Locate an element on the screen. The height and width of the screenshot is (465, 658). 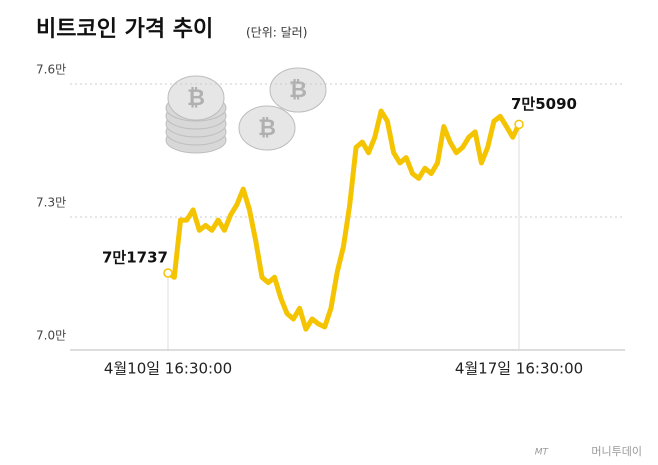
chart-subtitle: (단위: 달러) is located at coordinates (276, 33).